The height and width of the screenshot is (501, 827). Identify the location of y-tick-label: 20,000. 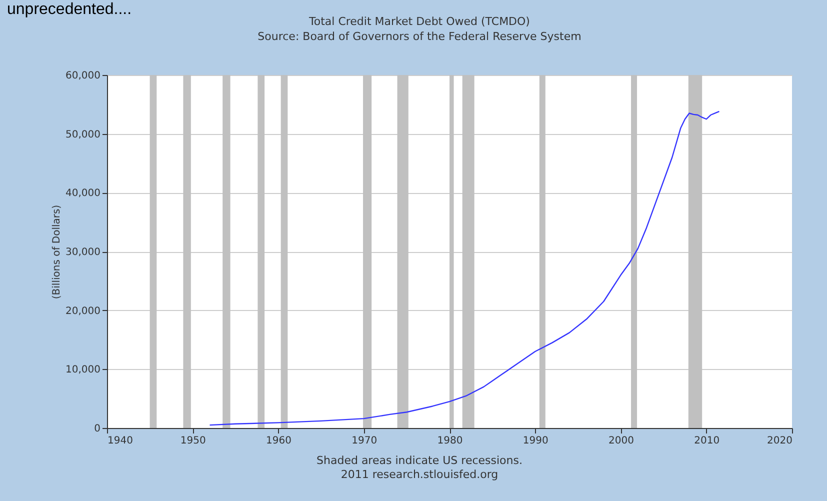
(83, 311).